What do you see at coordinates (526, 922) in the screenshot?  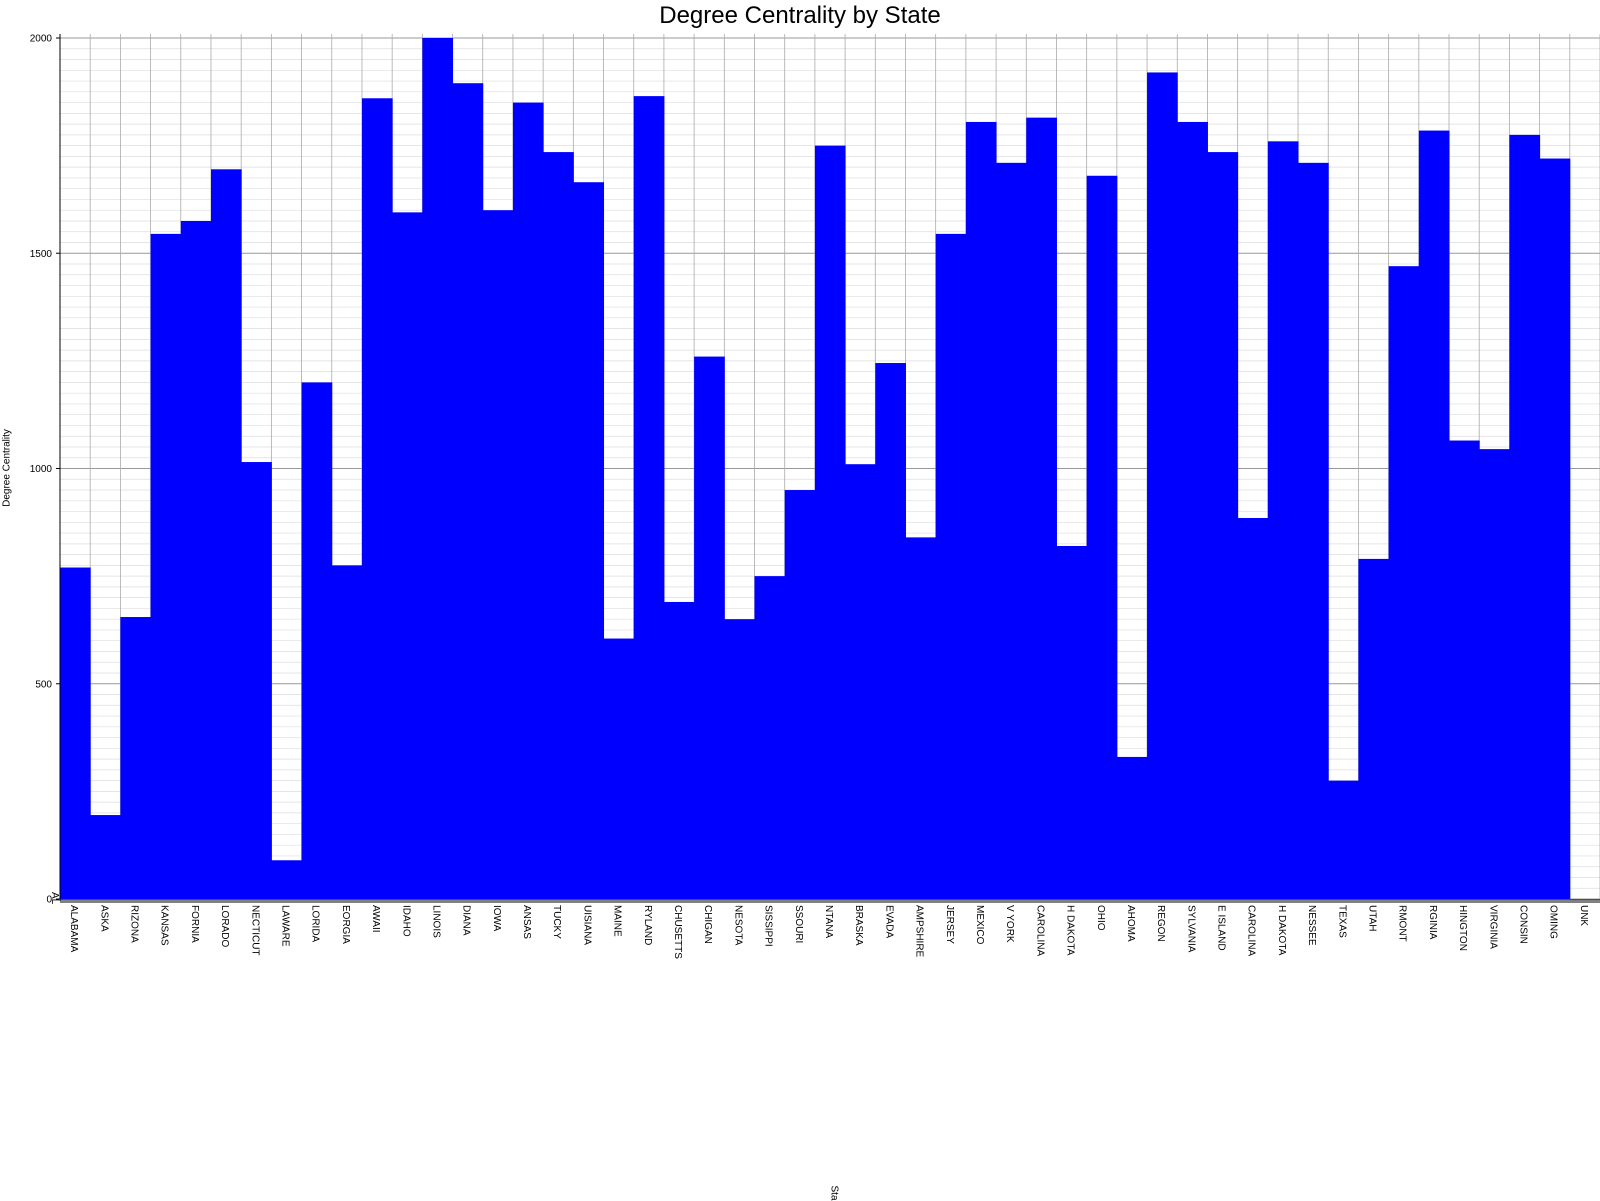 I see `x-tick-label: ANSAS` at bounding box center [526, 922].